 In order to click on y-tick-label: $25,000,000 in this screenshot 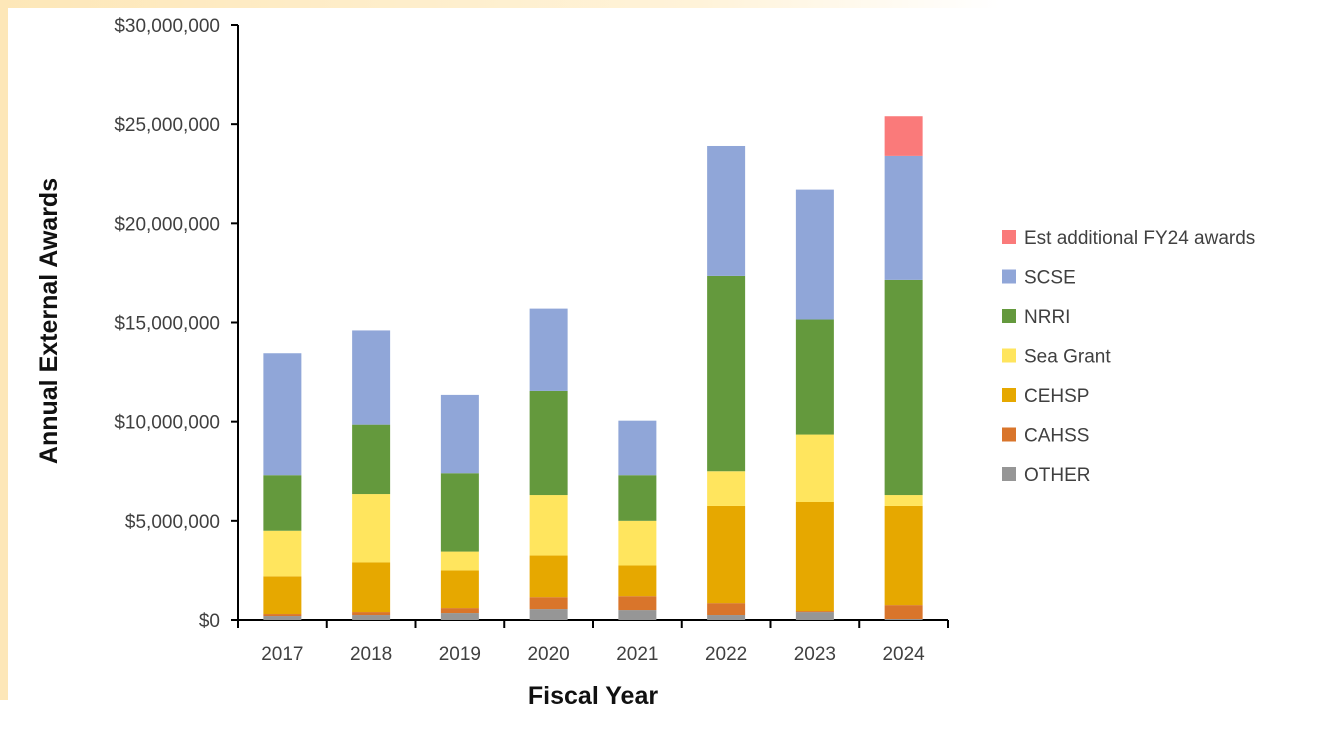, I will do `click(167, 125)`.